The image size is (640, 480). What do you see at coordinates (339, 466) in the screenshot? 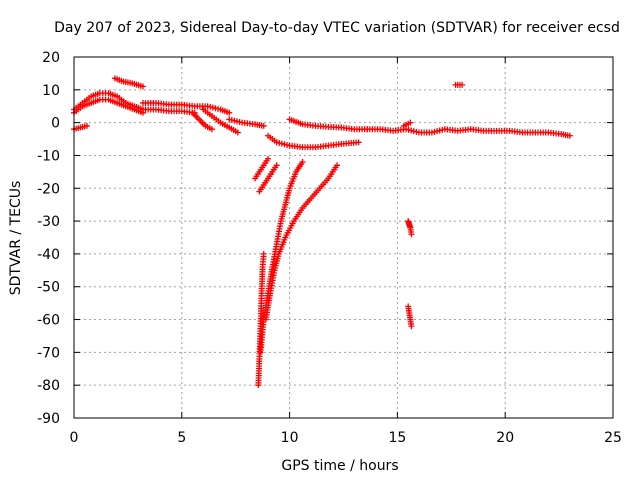
I see `x-axis-title: GPS time / hours` at bounding box center [339, 466].